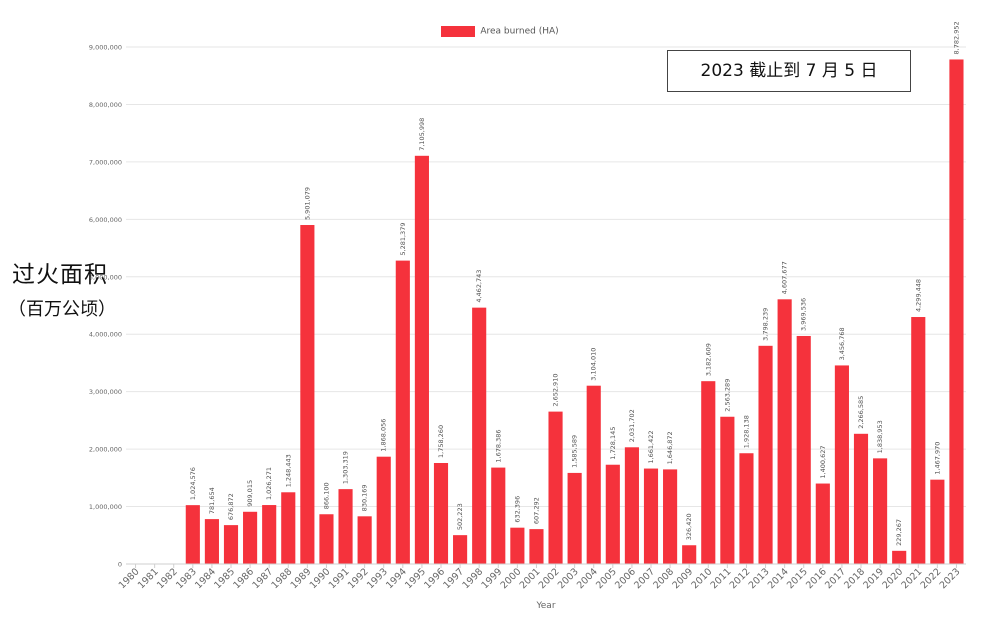 This screenshot has height=628, width=1000. What do you see at coordinates (365, 497) in the screenshot?
I see `bar-value-label: 830,169` at bounding box center [365, 497].